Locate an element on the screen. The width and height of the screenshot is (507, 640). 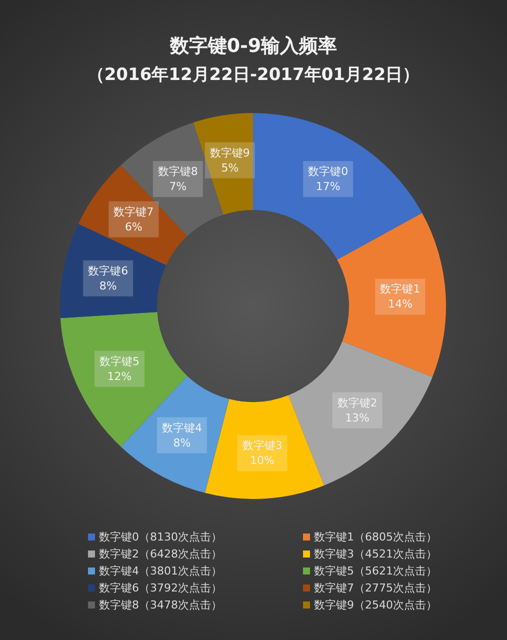
data-label: 数字键7 6% is located at coordinates (134, 219).